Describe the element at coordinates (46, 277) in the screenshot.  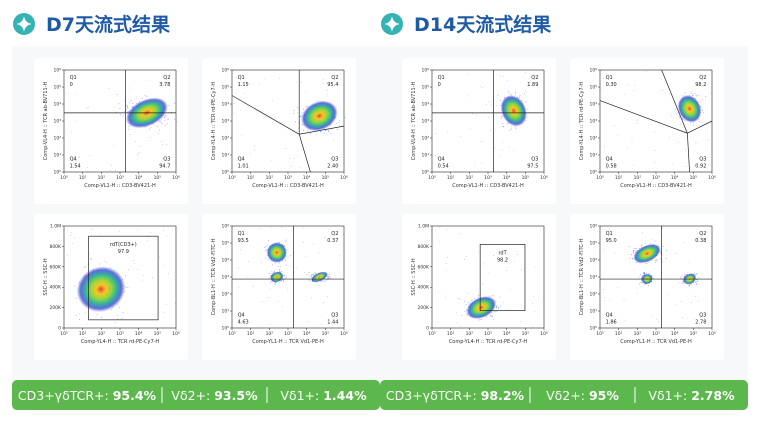
I see `y-axis-label: SSC-H :: SSC-H` at that location.